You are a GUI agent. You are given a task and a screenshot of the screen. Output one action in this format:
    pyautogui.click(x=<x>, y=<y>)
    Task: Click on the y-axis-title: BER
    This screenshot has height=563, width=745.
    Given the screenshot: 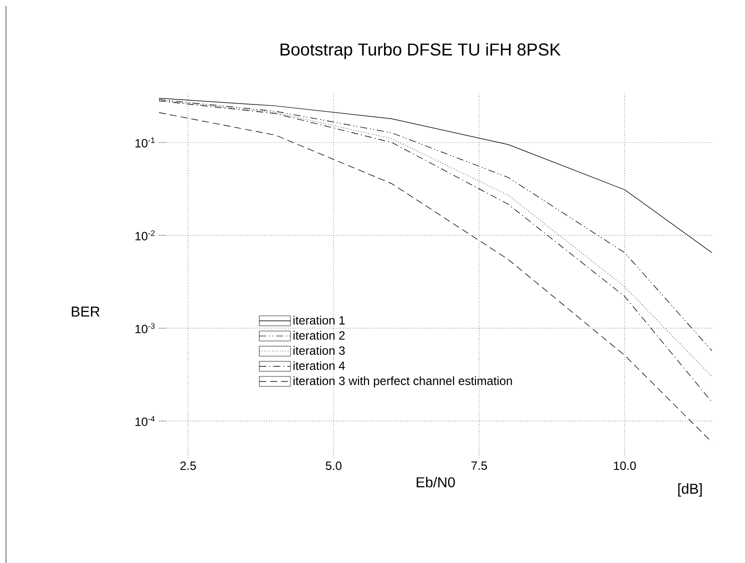 What is the action you would take?
    pyautogui.click(x=86, y=311)
    